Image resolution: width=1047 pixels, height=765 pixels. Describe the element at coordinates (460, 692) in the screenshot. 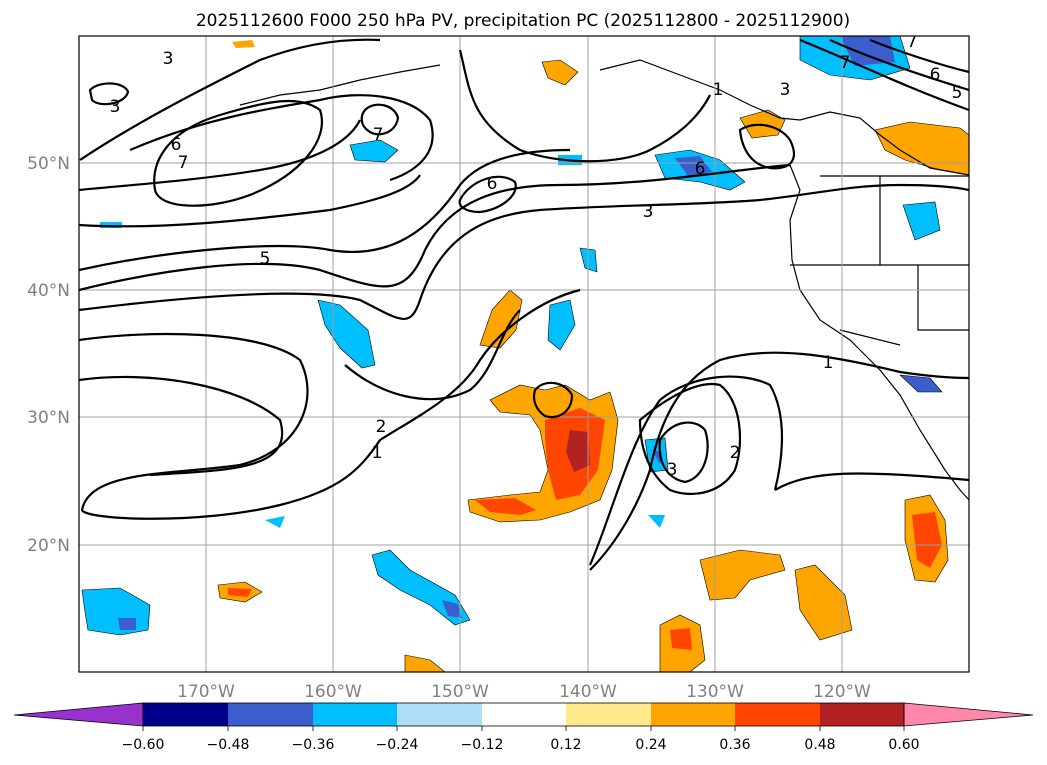

I see `lon-label: 150°W` at that location.